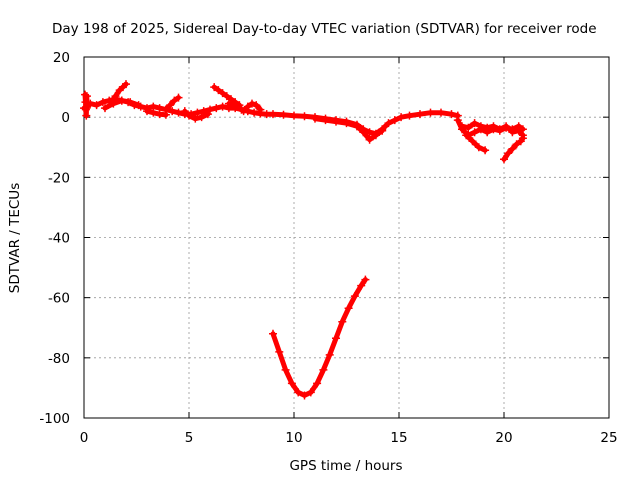  Describe the element at coordinates (345, 466) in the screenshot. I see `x-axis-label: GPS time / hours` at that location.